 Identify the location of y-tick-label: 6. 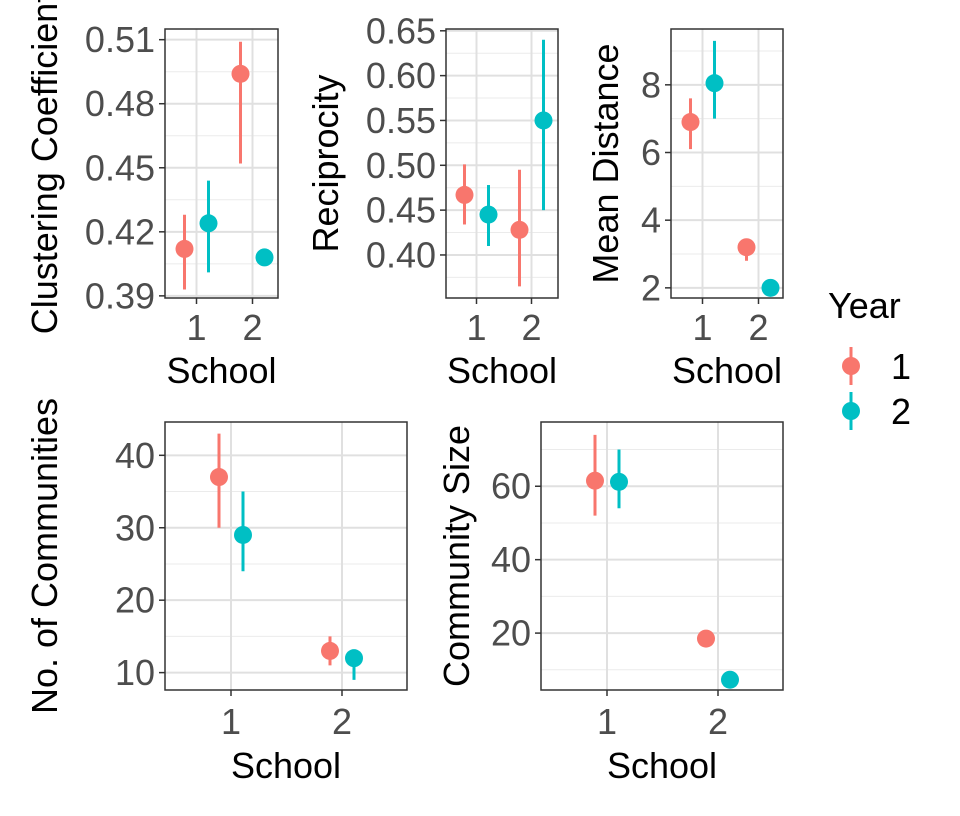
(651, 152).